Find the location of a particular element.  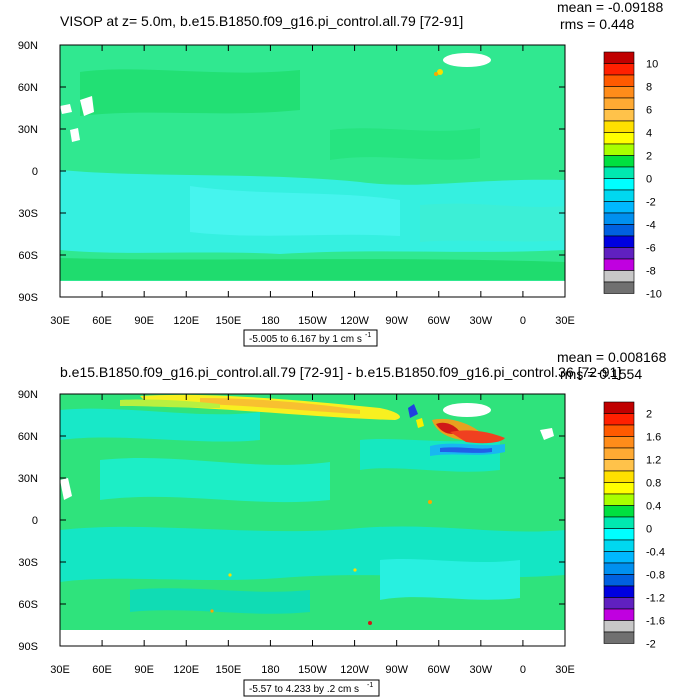

colorbar-label: -1.2 is located at coordinates (655, 599).